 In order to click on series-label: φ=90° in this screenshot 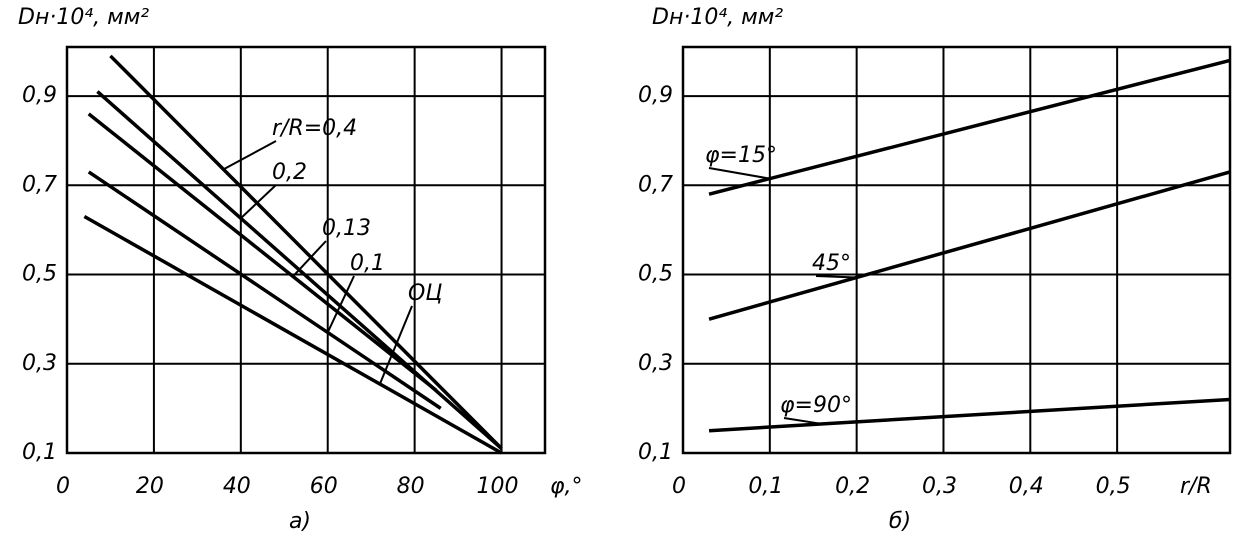, I will do `click(816, 405)`.